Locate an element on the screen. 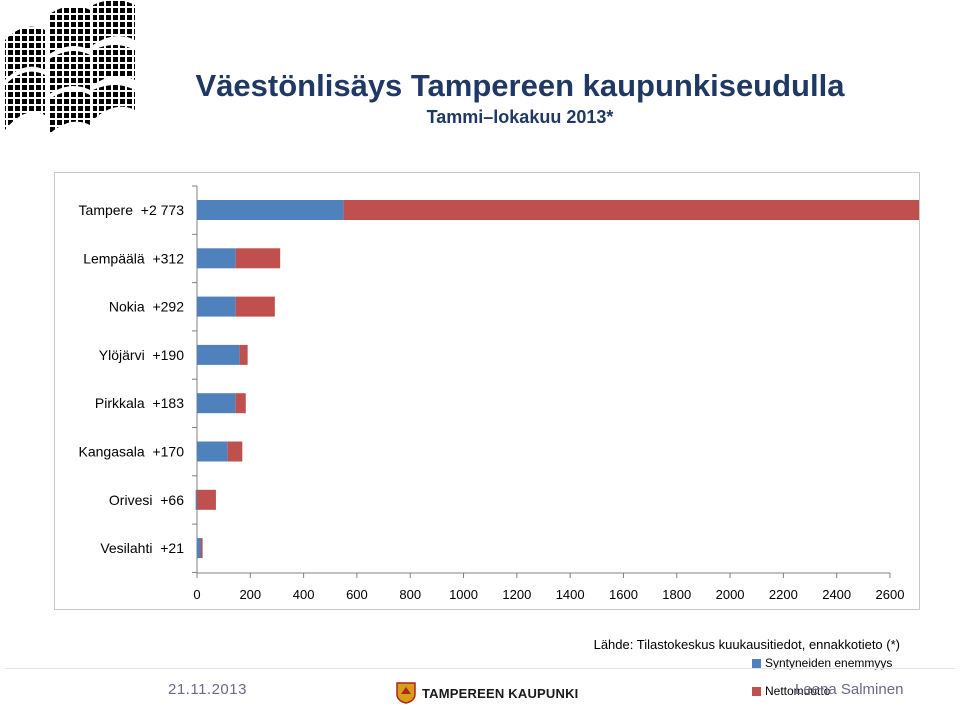 The height and width of the screenshot is (712, 960). city-crest-icon is located at coordinates (406, 693).